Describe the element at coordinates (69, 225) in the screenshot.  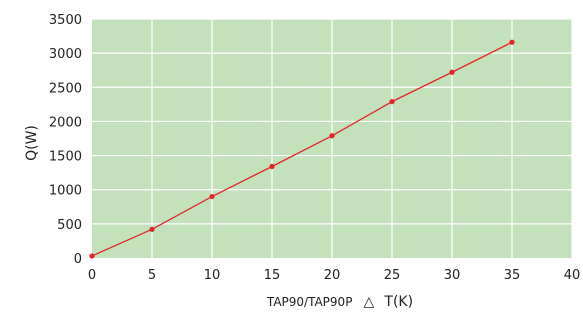
I see `y-tick-label-1: 500` at that location.